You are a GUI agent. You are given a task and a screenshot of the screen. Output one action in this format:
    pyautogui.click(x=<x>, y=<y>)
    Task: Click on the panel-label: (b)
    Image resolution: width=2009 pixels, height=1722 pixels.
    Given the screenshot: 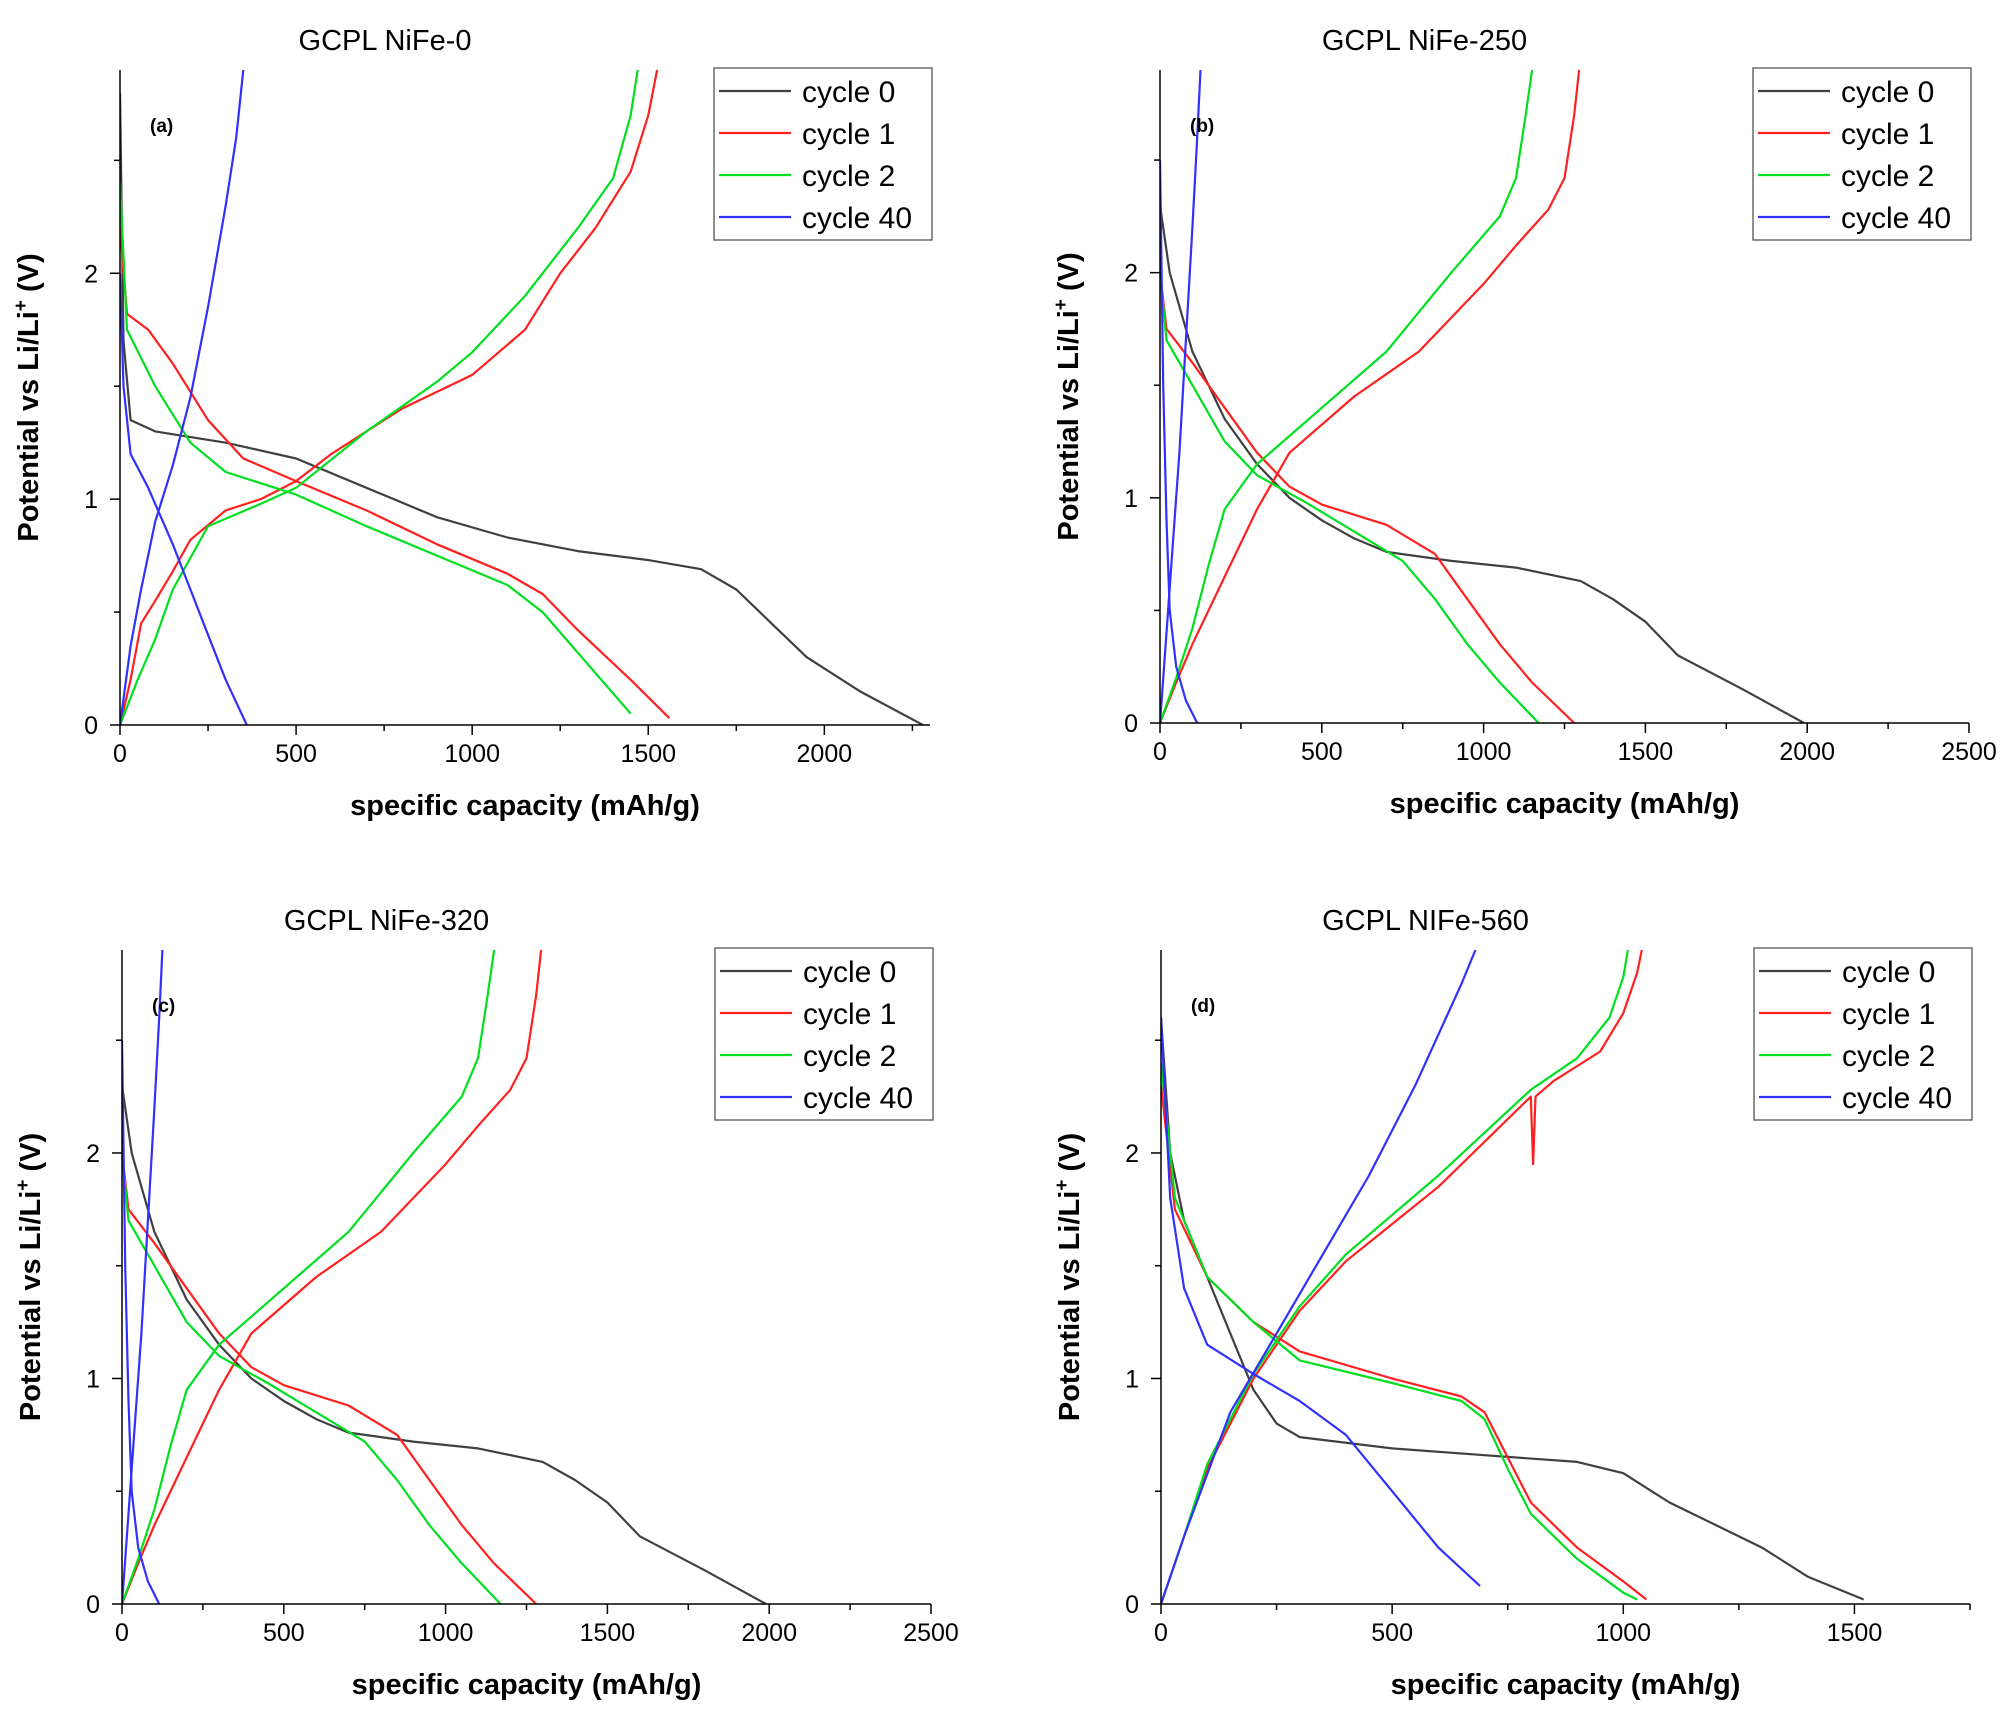 What is the action you would take?
    pyautogui.click(x=1202, y=126)
    